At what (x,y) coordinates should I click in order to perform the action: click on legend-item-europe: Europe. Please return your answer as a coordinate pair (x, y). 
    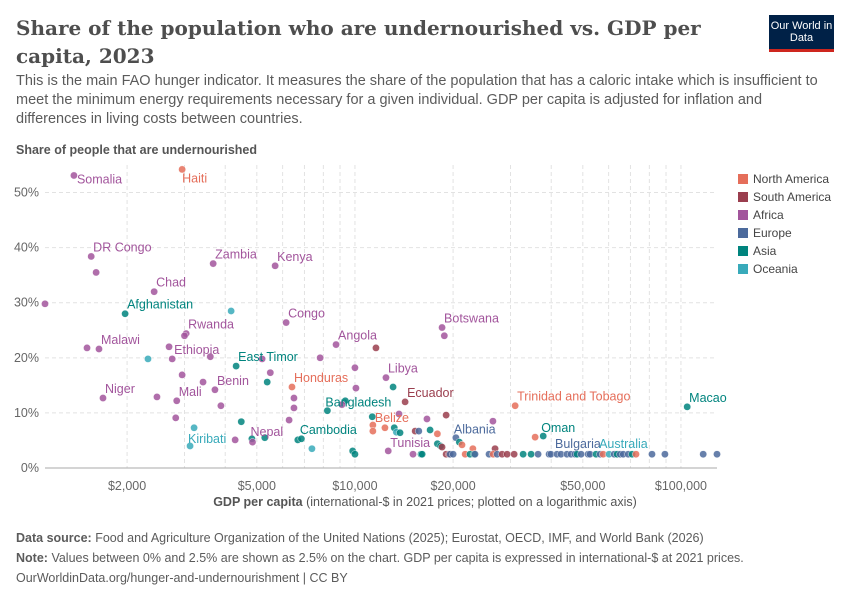
    Looking at the image, I should click on (784, 233).